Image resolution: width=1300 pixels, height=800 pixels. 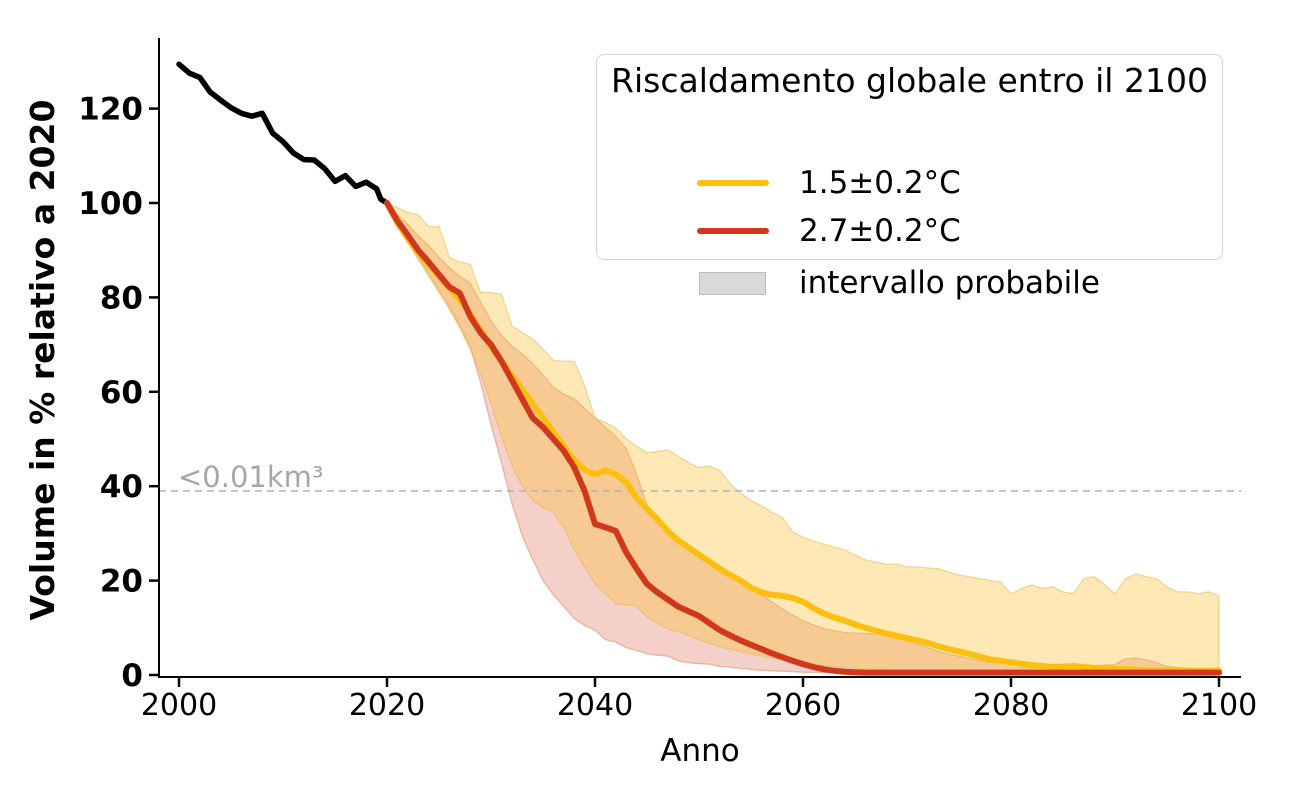 I want to click on y-tick-label: 60, so click(x=121, y=393).